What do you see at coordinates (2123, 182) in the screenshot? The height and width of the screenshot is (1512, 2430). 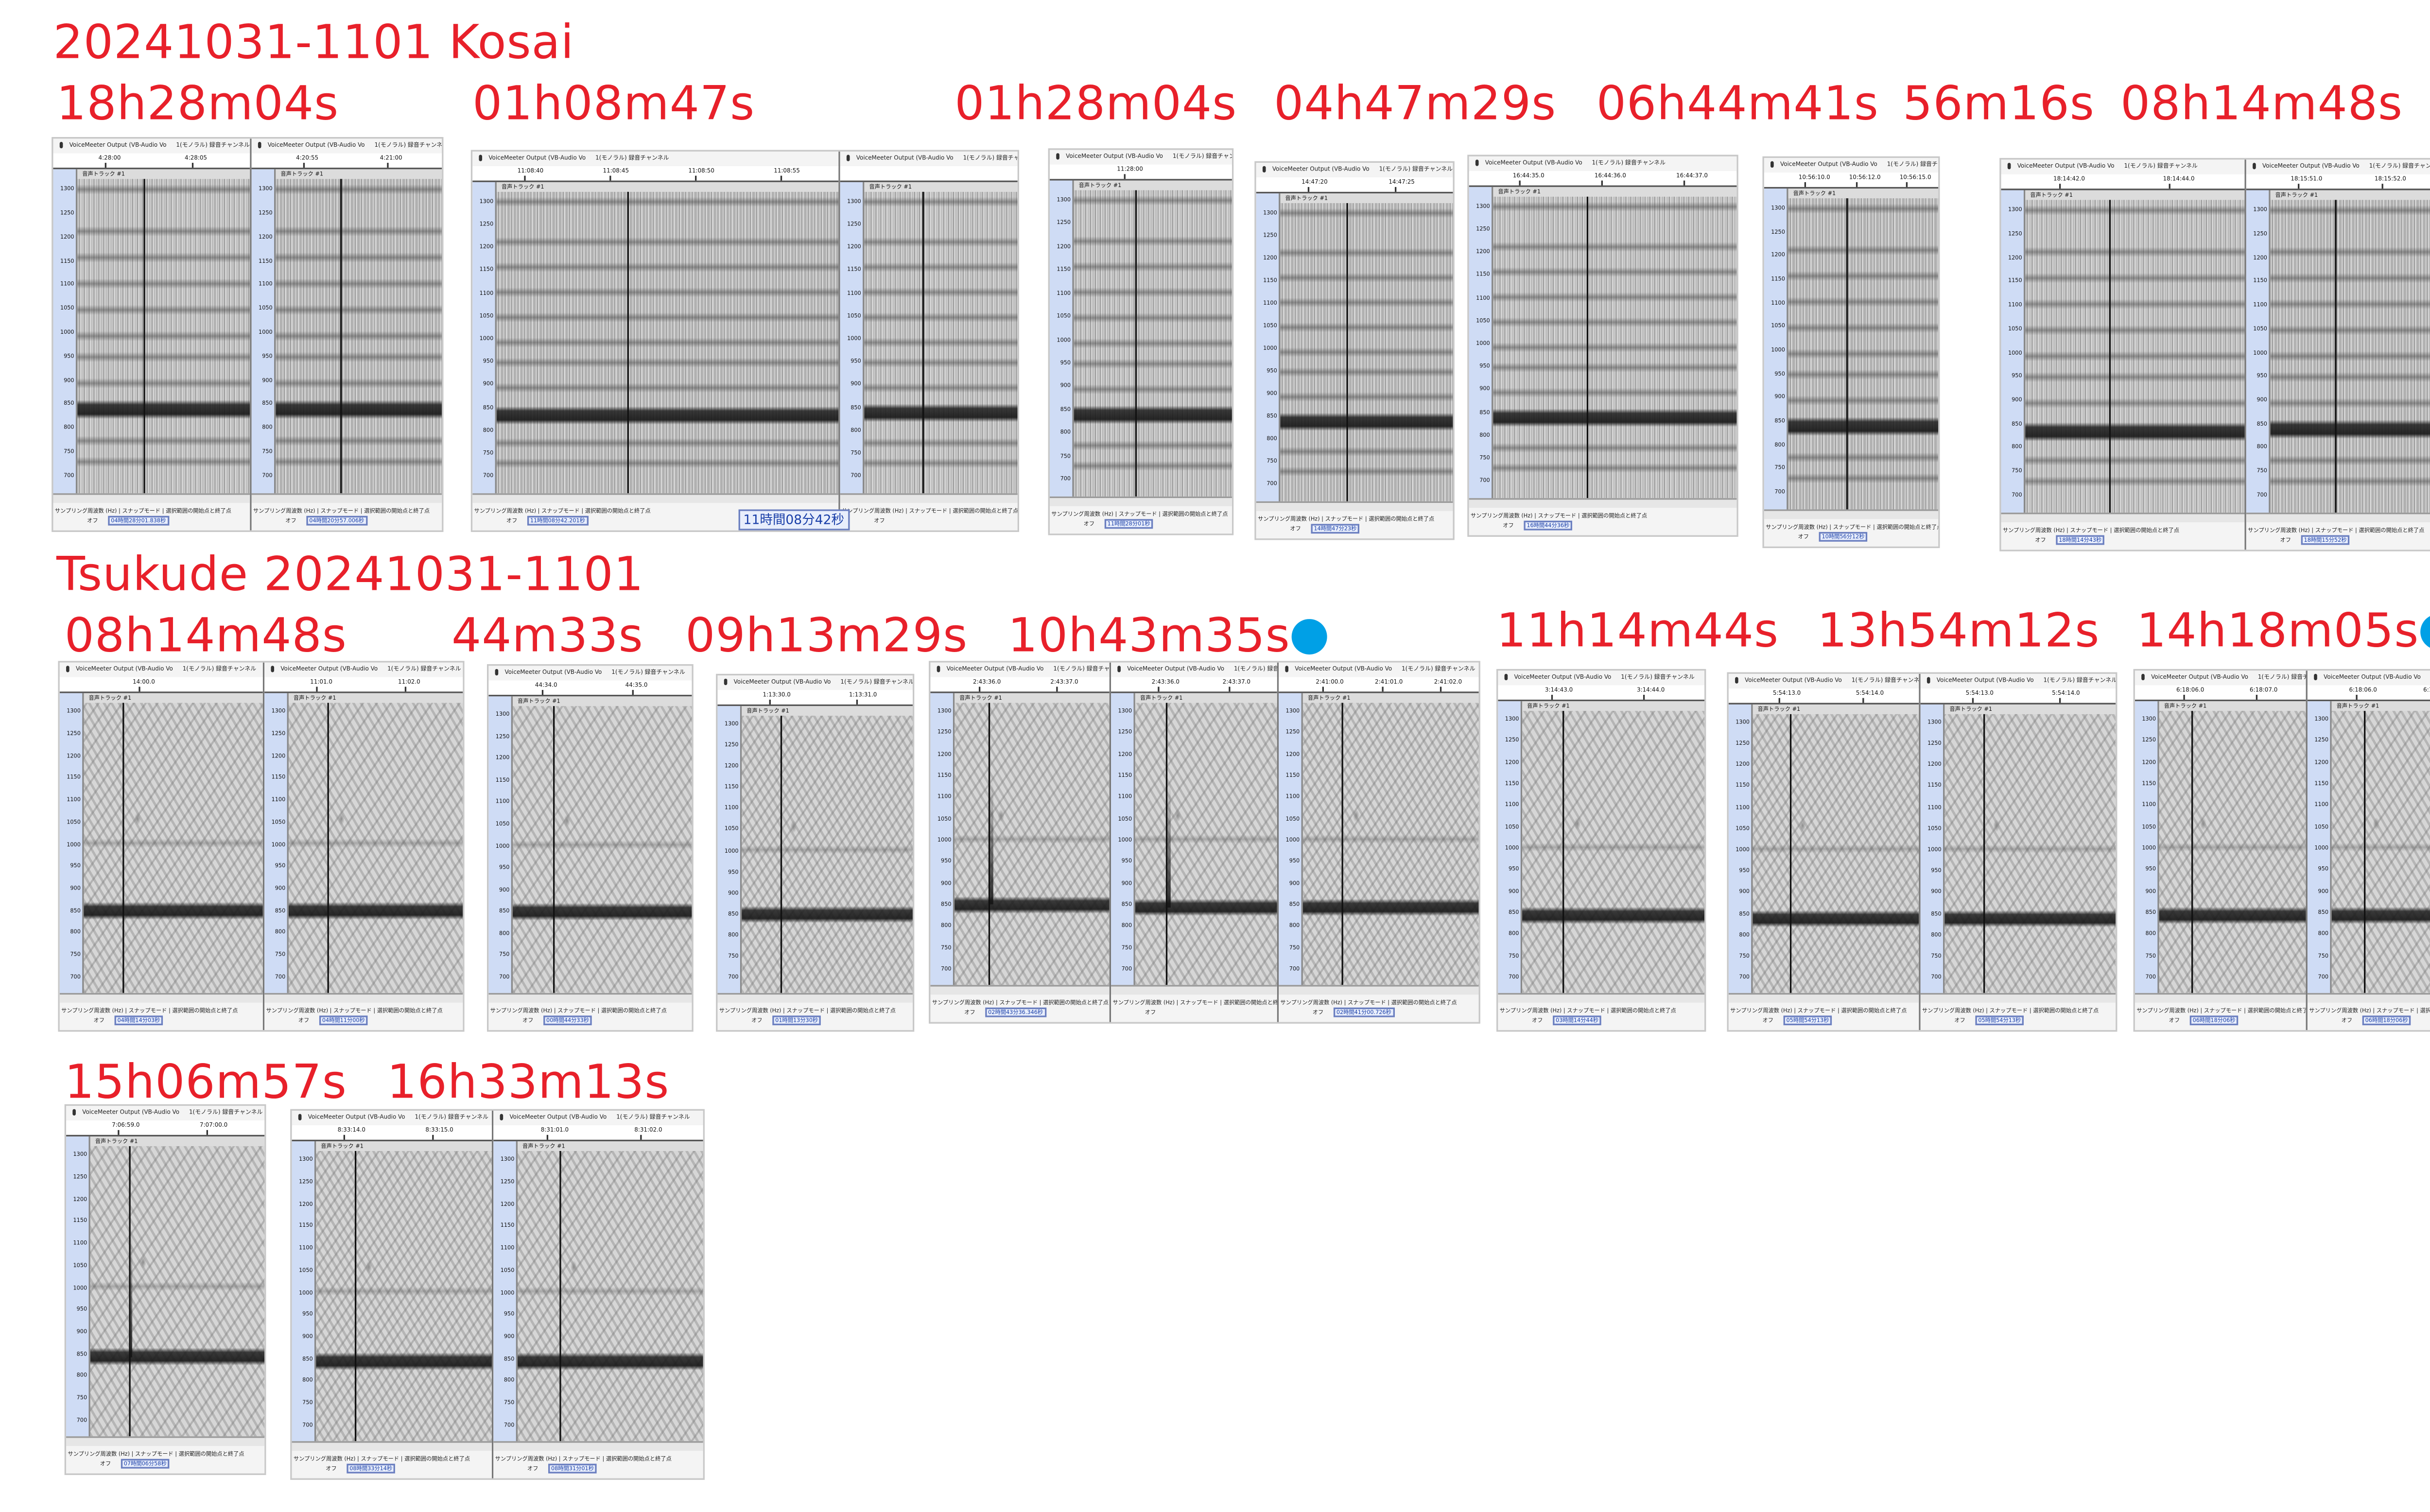 I see `timeline-ruler: 18:14:42.0 18:14:44.0` at bounding box center [2123, 182].